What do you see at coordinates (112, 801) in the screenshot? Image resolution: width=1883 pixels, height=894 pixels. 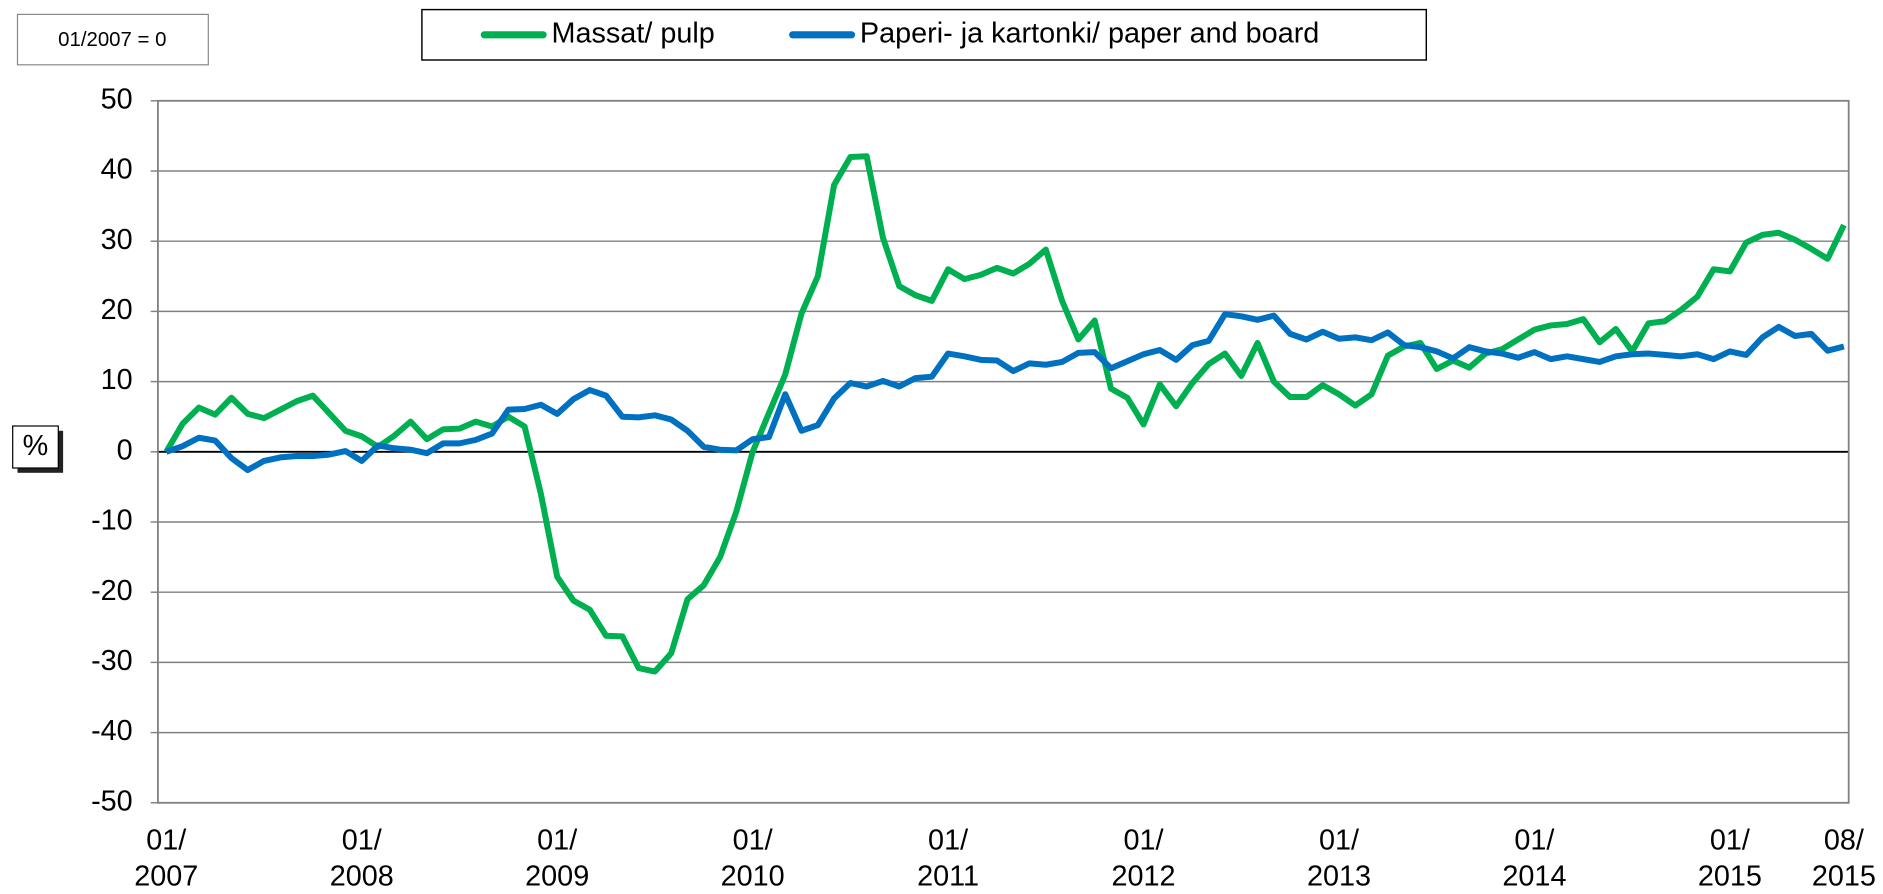 I see `y-tick-label: -50` at bounding box center [112, 801].